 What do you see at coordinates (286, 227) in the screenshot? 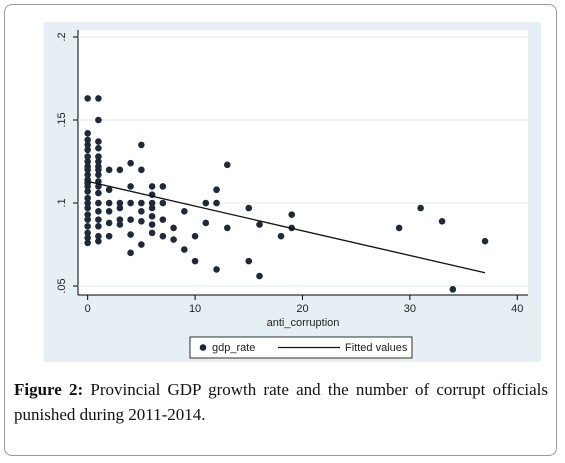
I see `fit-line` at bounding box center [286, 227].